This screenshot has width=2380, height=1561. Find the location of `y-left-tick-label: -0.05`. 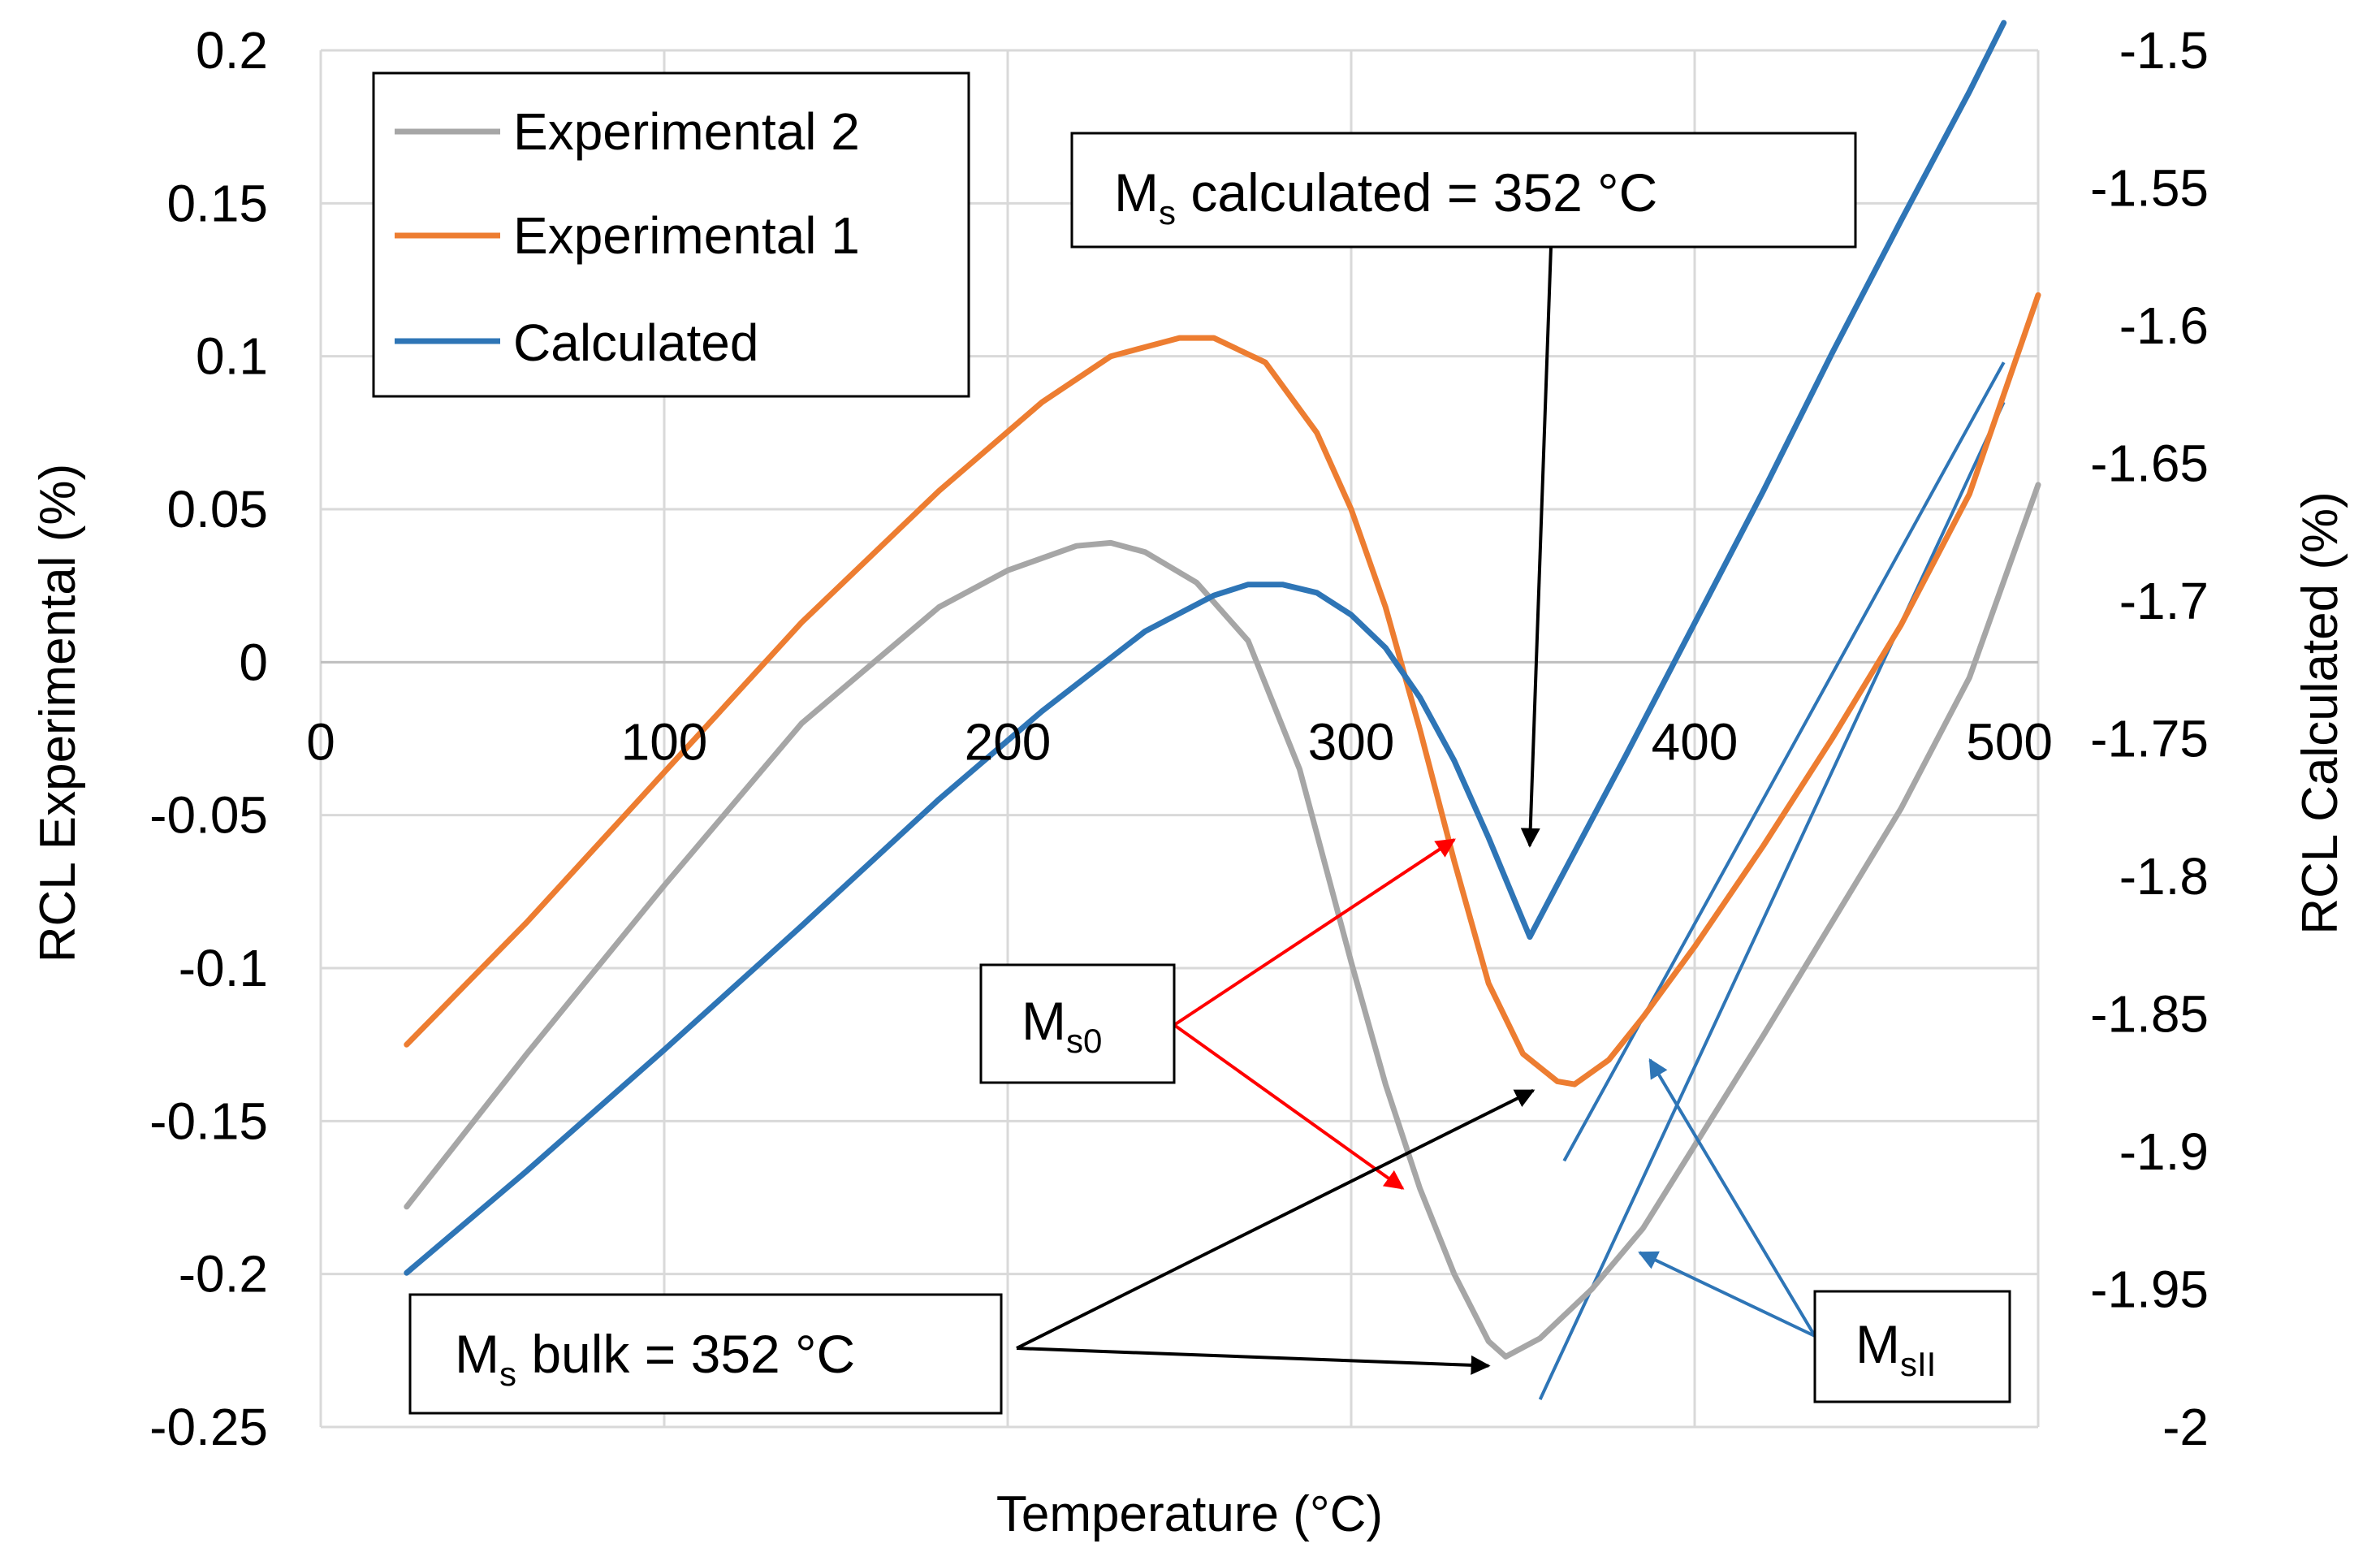

y-left-tick-label: -0.05 is located at coordinates (208, 815).